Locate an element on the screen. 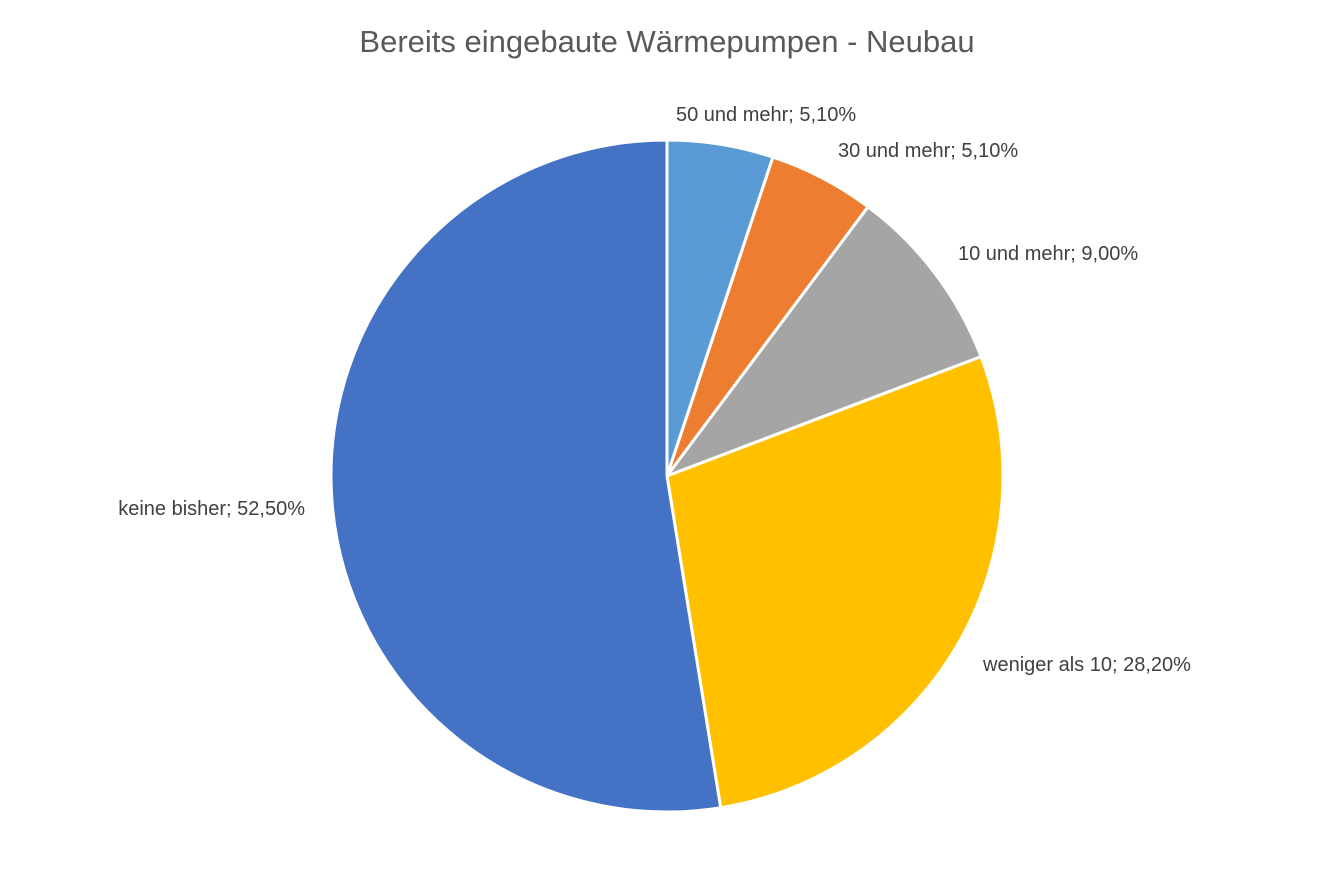 Image resolution: width=1334 pixels, height=889 pixels. data-label-keine-bisher: keine bisher; 52,50% is located at coordinates (211, 509).